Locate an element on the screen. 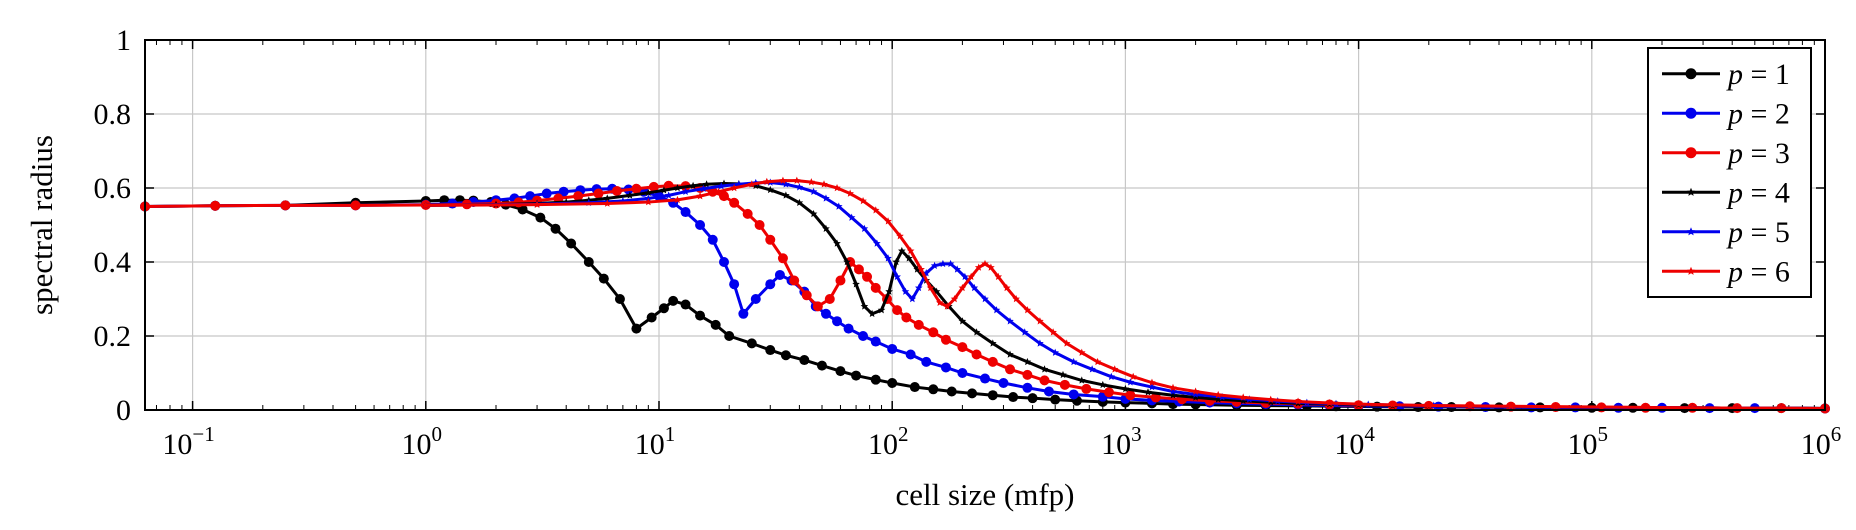  x-tick-label: 10⁻¹ is located at coordinates (188, 441).